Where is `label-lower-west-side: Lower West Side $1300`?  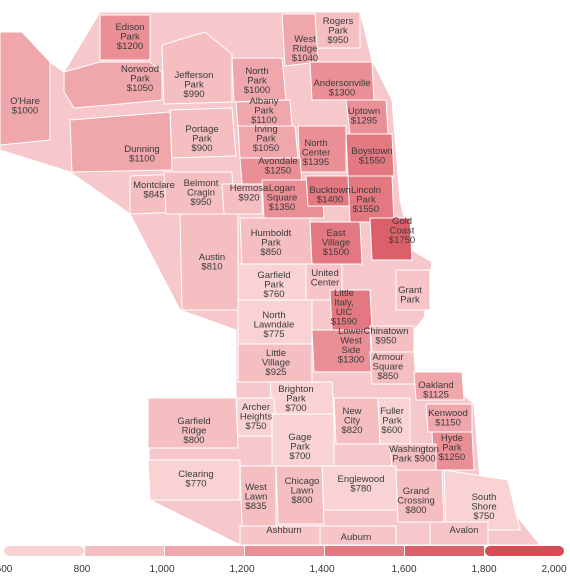 label-lower-west-side: Lower West Side $1300 is located at coordinates (351, 346).